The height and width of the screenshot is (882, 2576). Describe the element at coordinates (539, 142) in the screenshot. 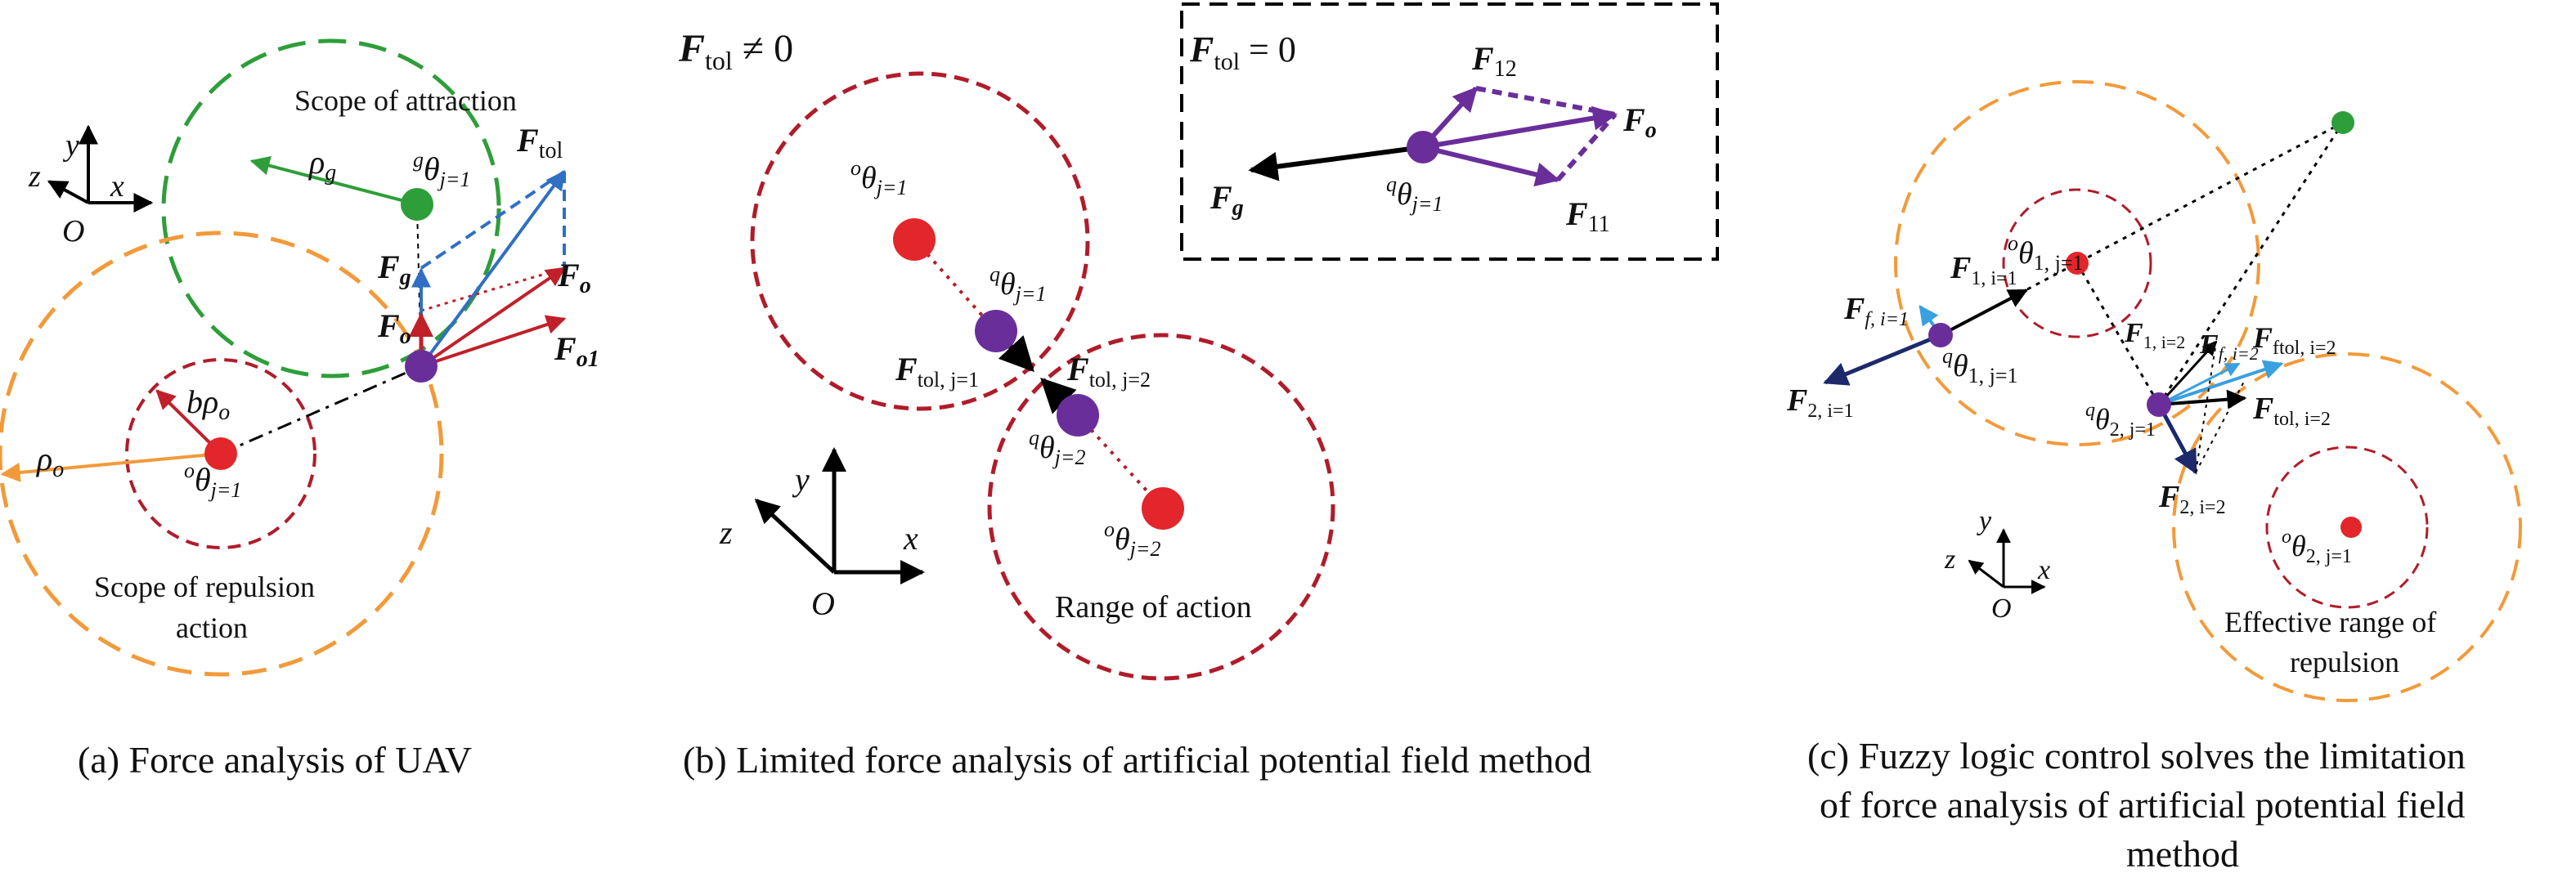

I see `f-tol-label: Ftol` at that location.